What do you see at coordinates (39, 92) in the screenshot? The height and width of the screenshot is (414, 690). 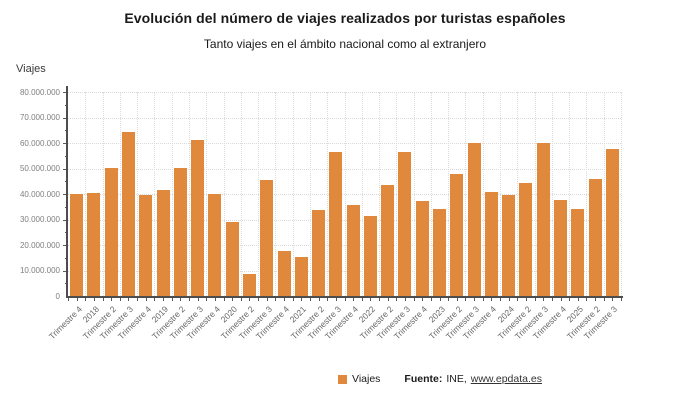 I see `y-axis-tick-label: 80.000.000` at bounding box center [39, 92].